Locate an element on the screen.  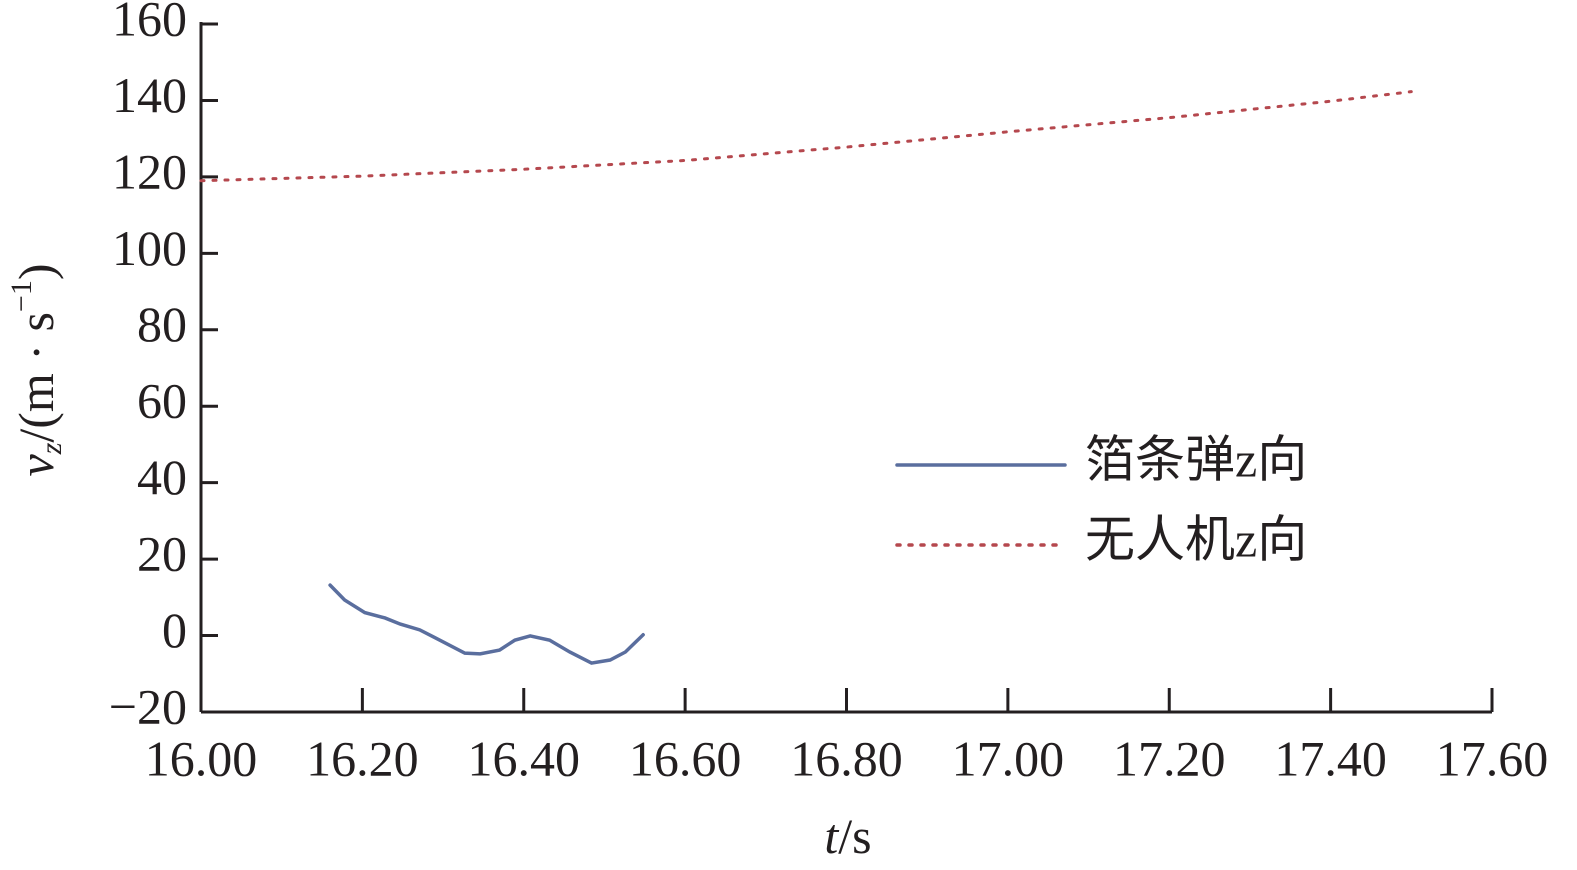
x-tick-label: 17.00 is located at coordinates (1008, 758).